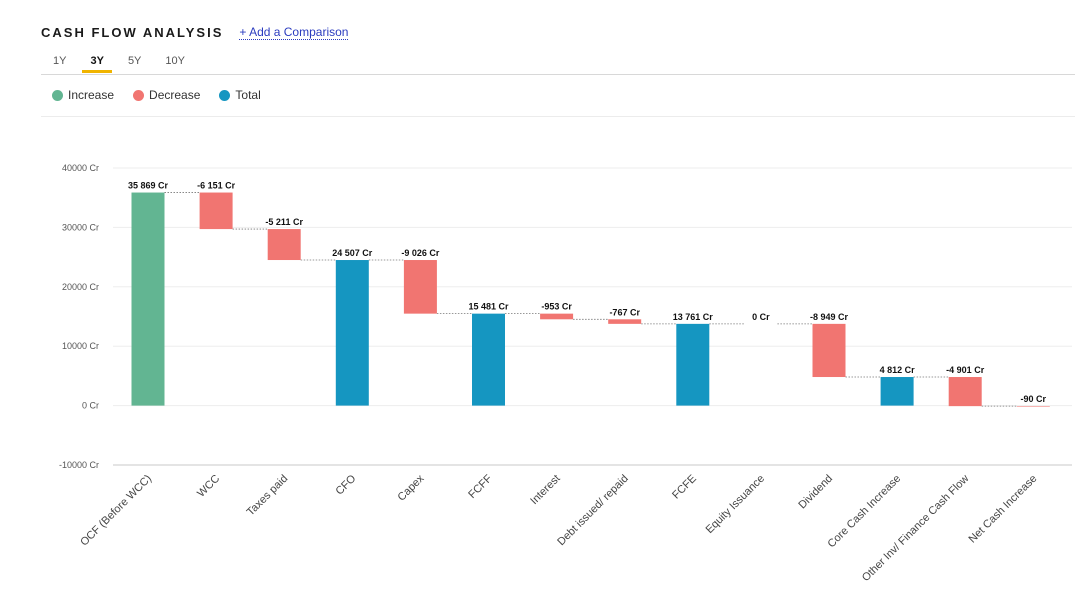 The width and height of the screenshot is (1081, 606). I want to click on total-dot-icon, so click(225, 95).